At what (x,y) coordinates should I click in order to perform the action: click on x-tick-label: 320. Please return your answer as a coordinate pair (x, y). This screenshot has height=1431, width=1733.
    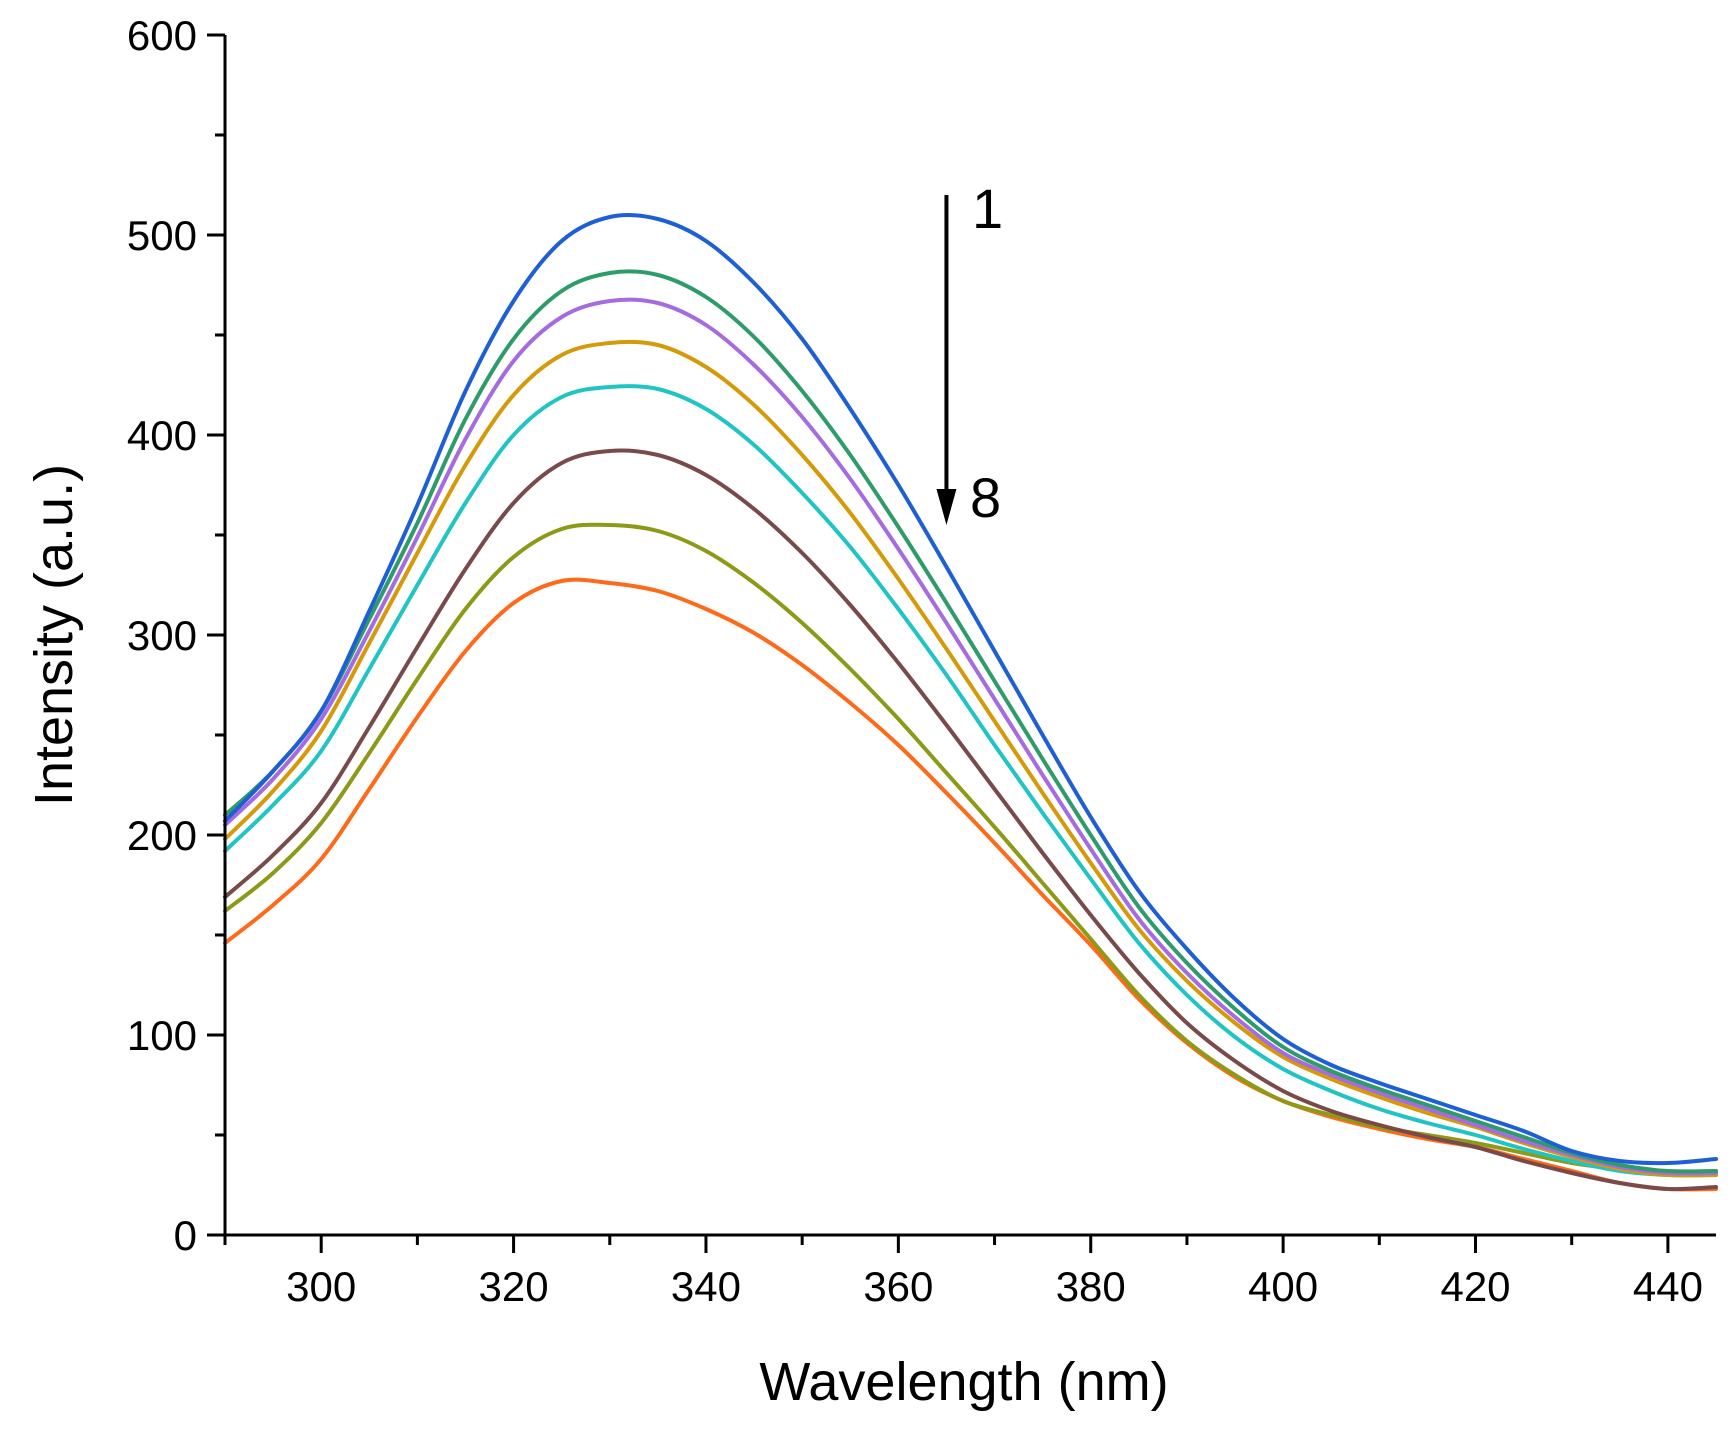
    Looking at the image, I should click on (514, 1286).